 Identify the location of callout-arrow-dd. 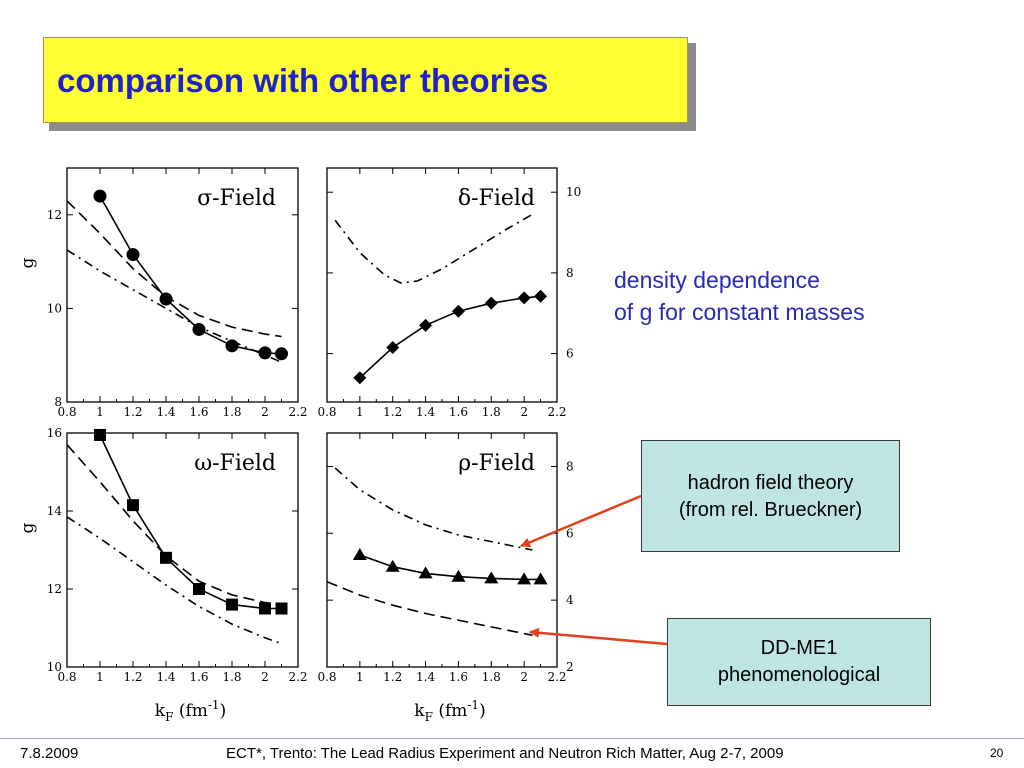
(598, 636).